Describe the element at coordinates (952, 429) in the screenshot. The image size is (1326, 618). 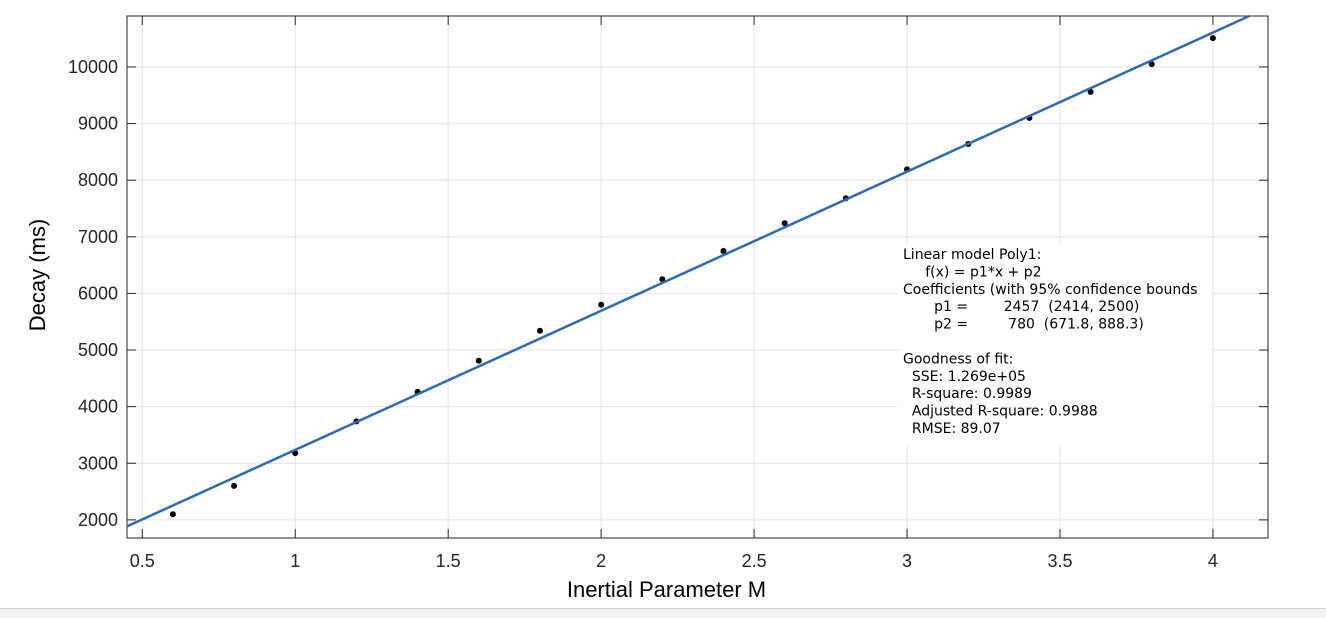
I see `annotation-line: RMSE: 89.07` at that location.